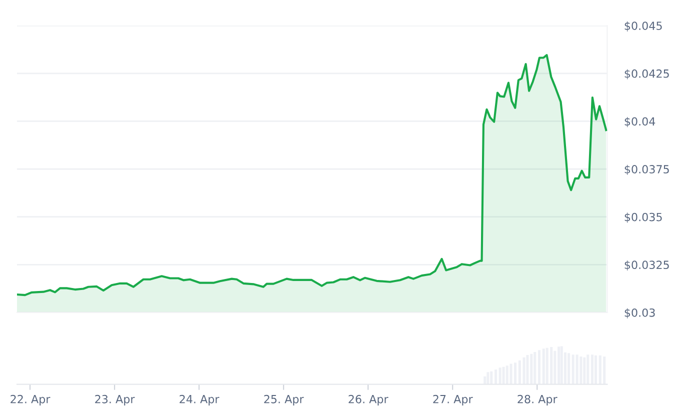  What do you see at coordinates (368, 400) in the screenshot?
I see `x-tick-label: 26. Apr` at bounding box center [368, 400].